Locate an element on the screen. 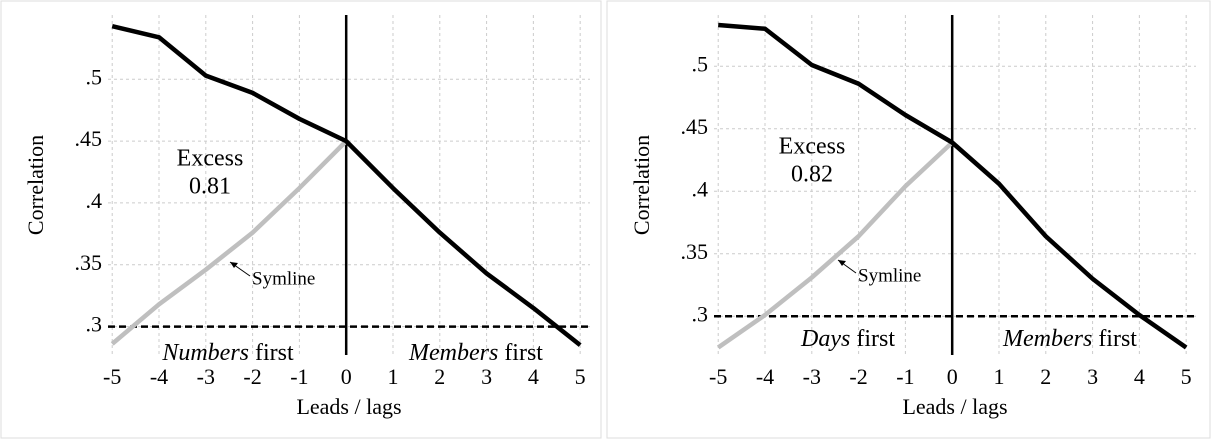  annotation: 0.82 is located at coordinates (812, 175).